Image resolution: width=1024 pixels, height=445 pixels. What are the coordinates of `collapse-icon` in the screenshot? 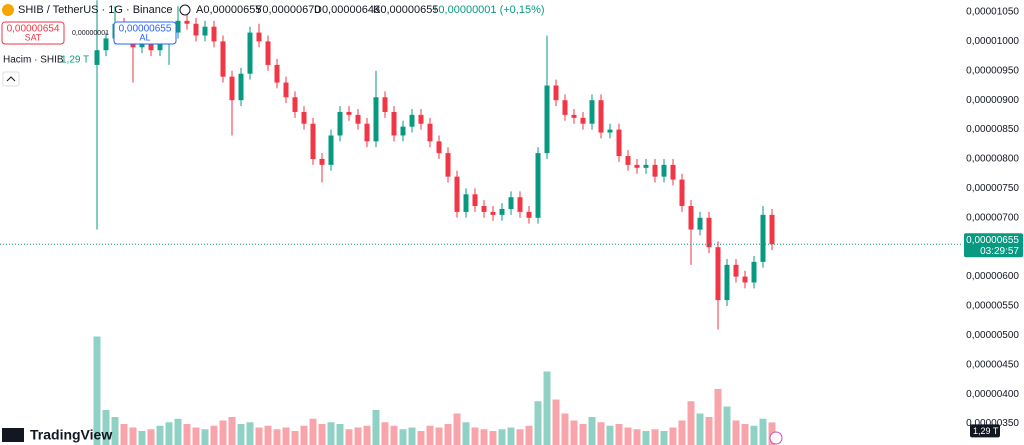 It's located at (11, 79).